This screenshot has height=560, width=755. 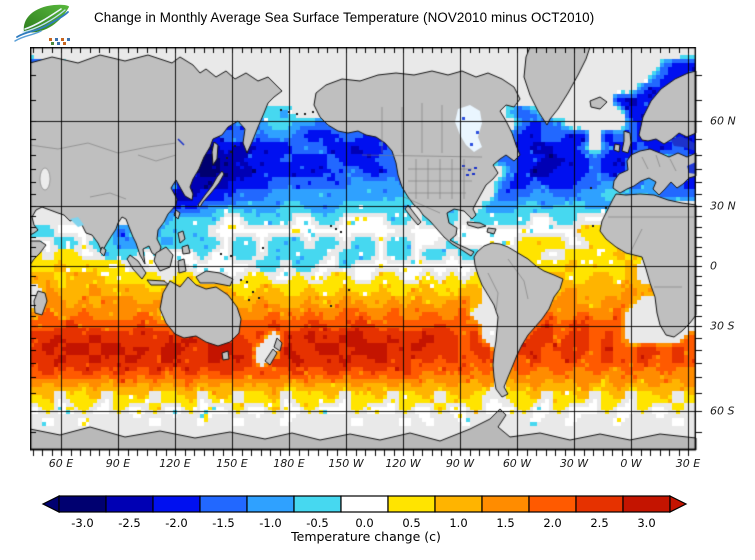 I want to click on colorbar-value-label: 0.0, so click(x=364, y=523).